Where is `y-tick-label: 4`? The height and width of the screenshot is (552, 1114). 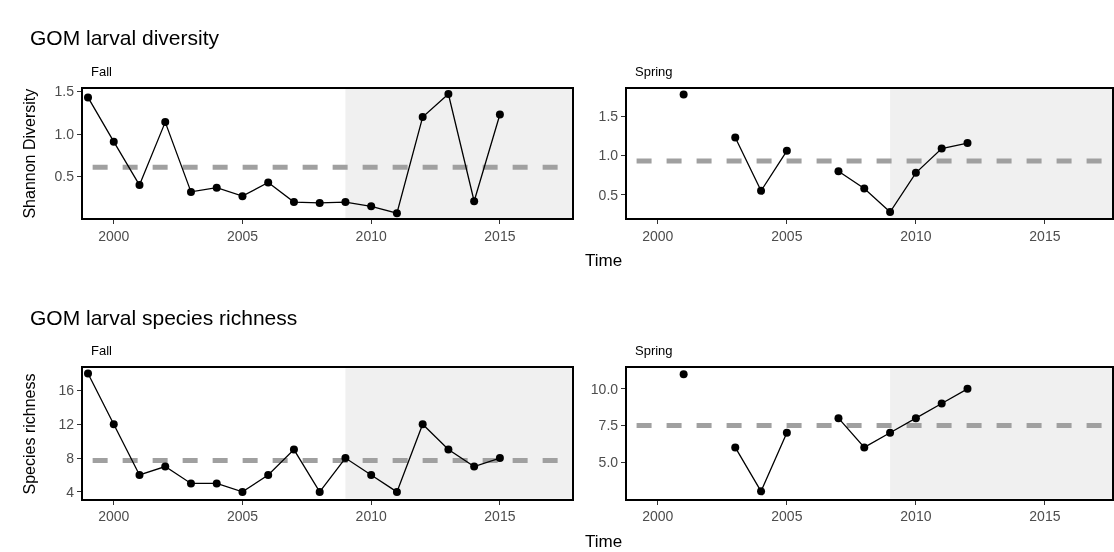 y-tick-label: 4 is located at coordinates (70, 491).